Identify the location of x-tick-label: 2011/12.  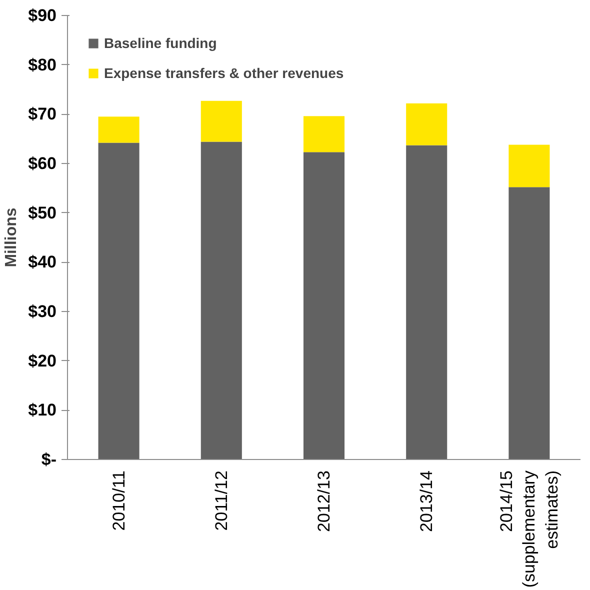
(221, 500).